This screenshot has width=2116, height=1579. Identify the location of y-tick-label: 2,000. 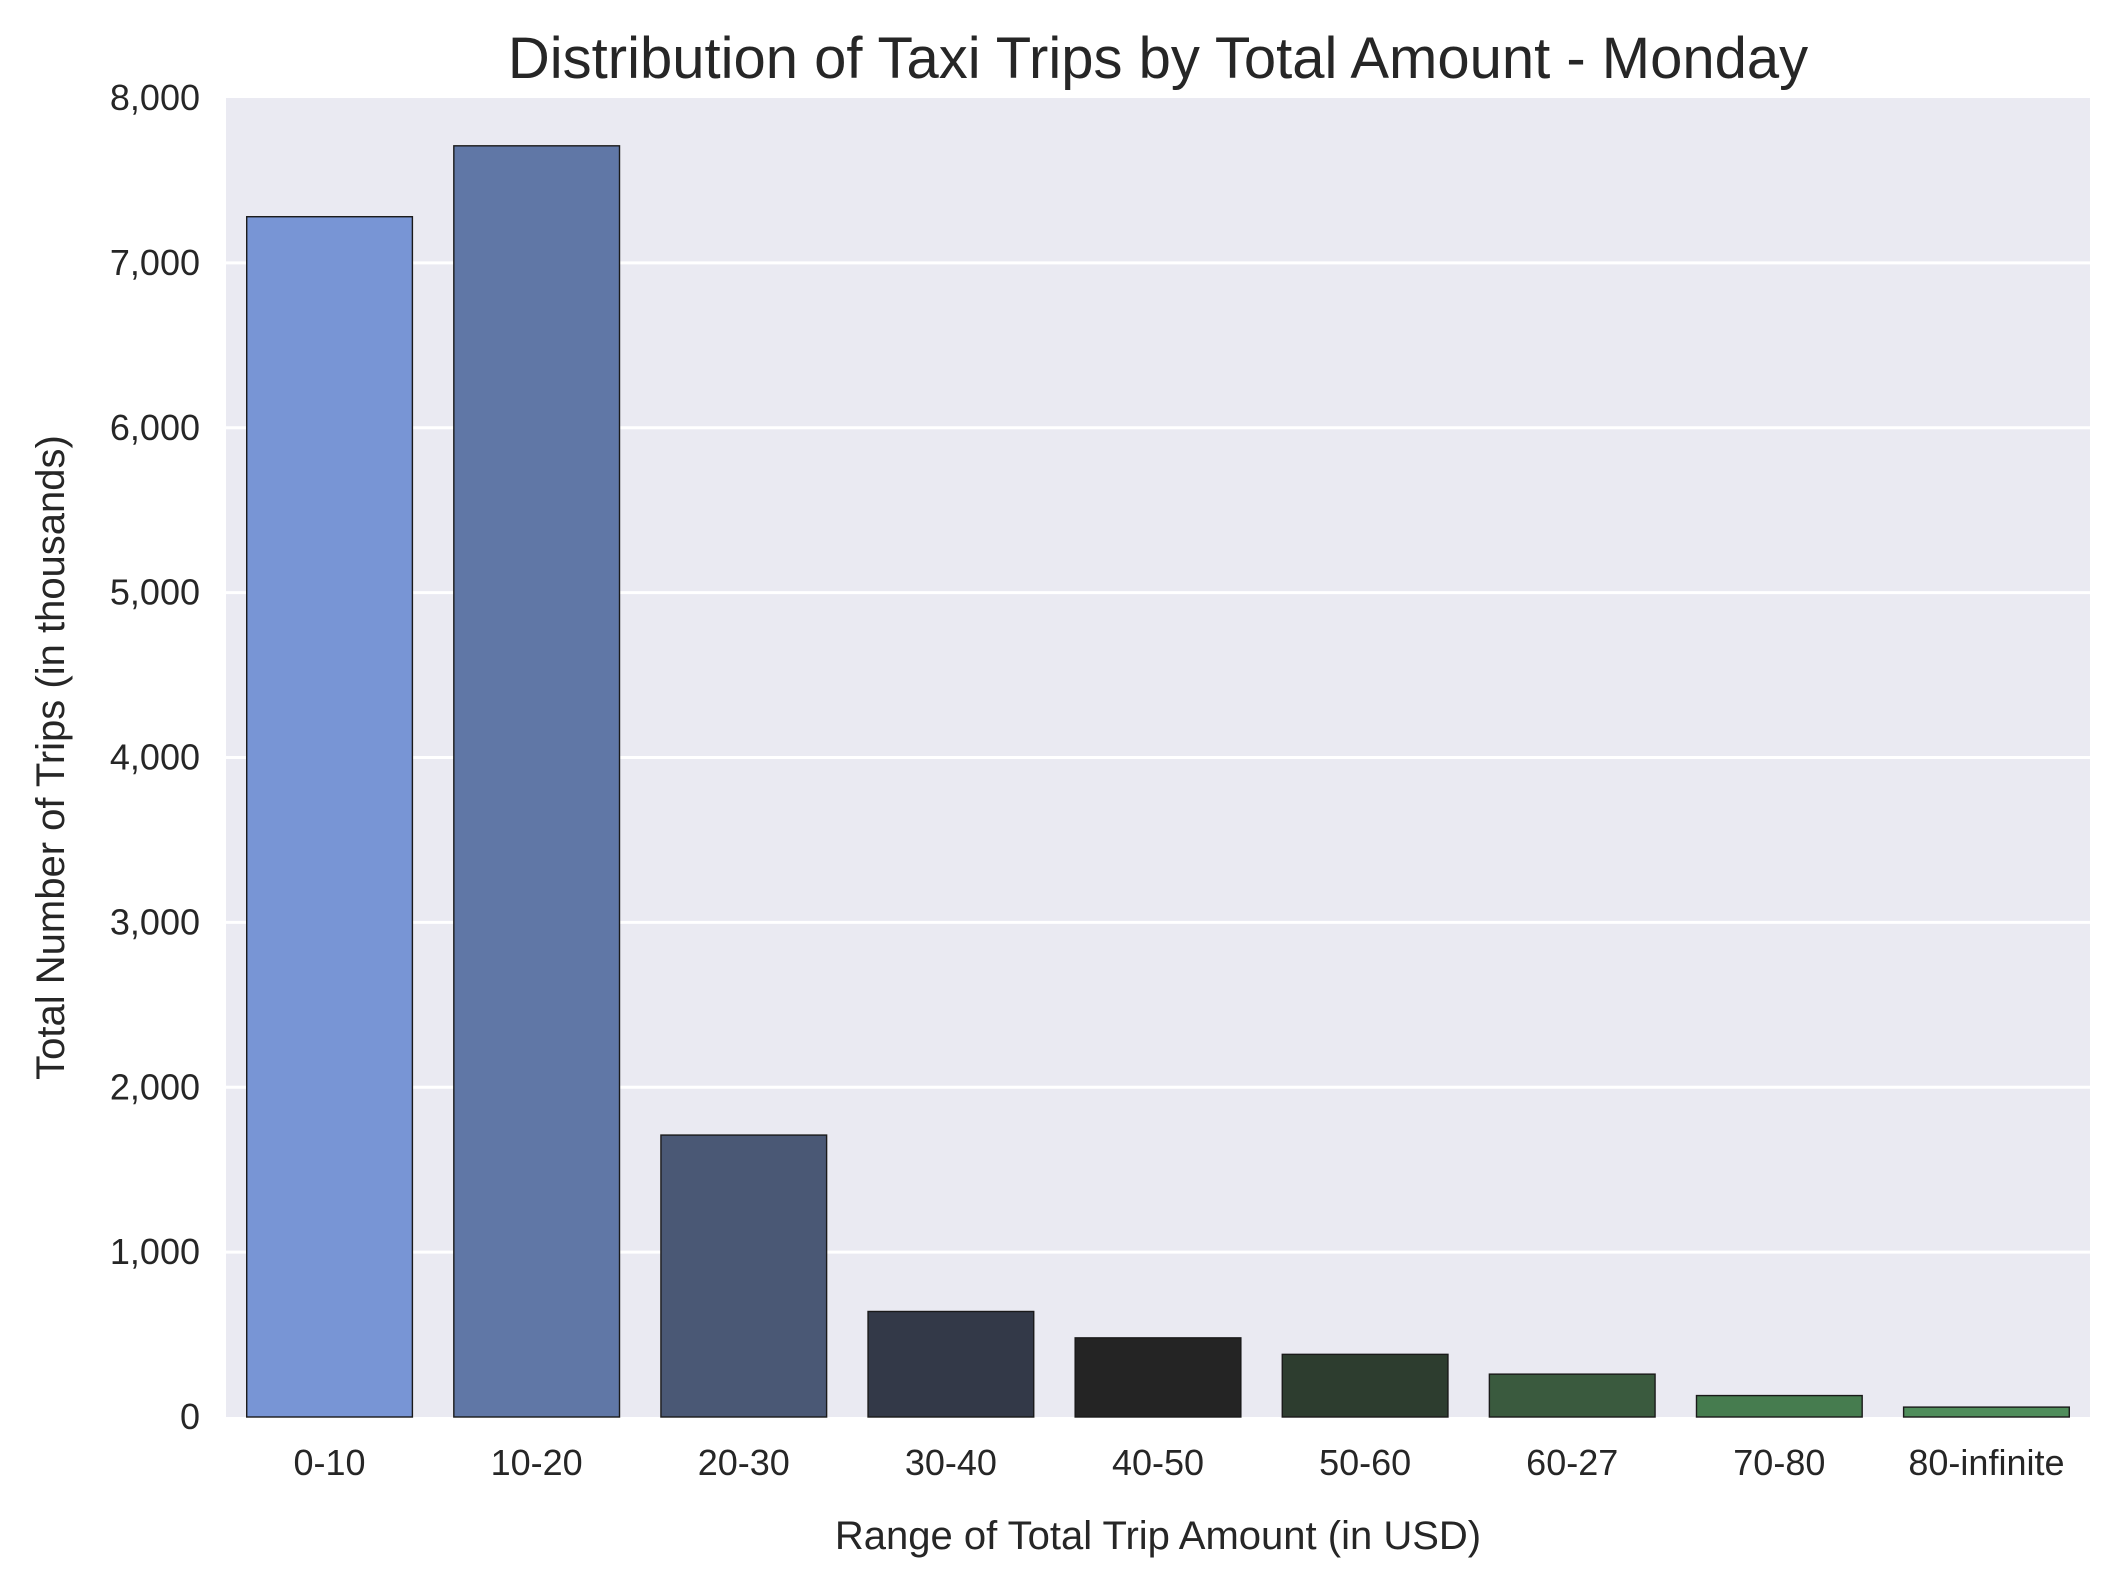
(155, 1086).